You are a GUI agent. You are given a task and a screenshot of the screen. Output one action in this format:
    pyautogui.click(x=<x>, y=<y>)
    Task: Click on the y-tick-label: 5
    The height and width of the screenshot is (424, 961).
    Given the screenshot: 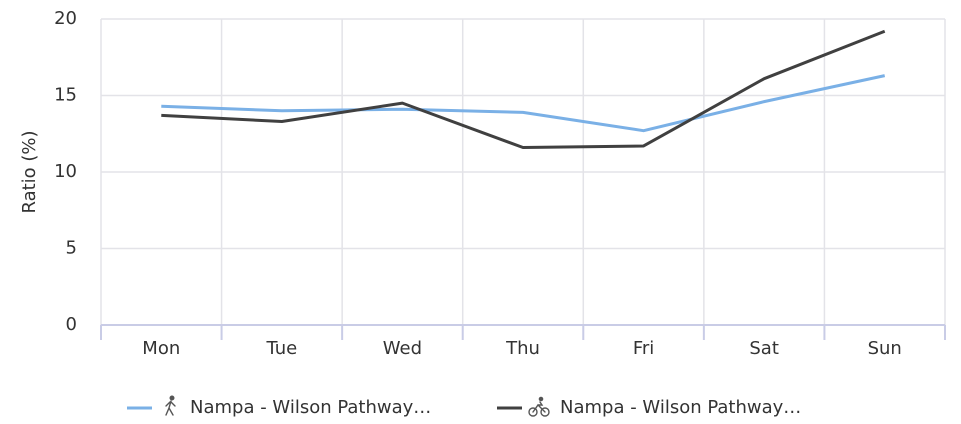 What is the action you would take?
    pyautogui.click(x=71, y=248)
    